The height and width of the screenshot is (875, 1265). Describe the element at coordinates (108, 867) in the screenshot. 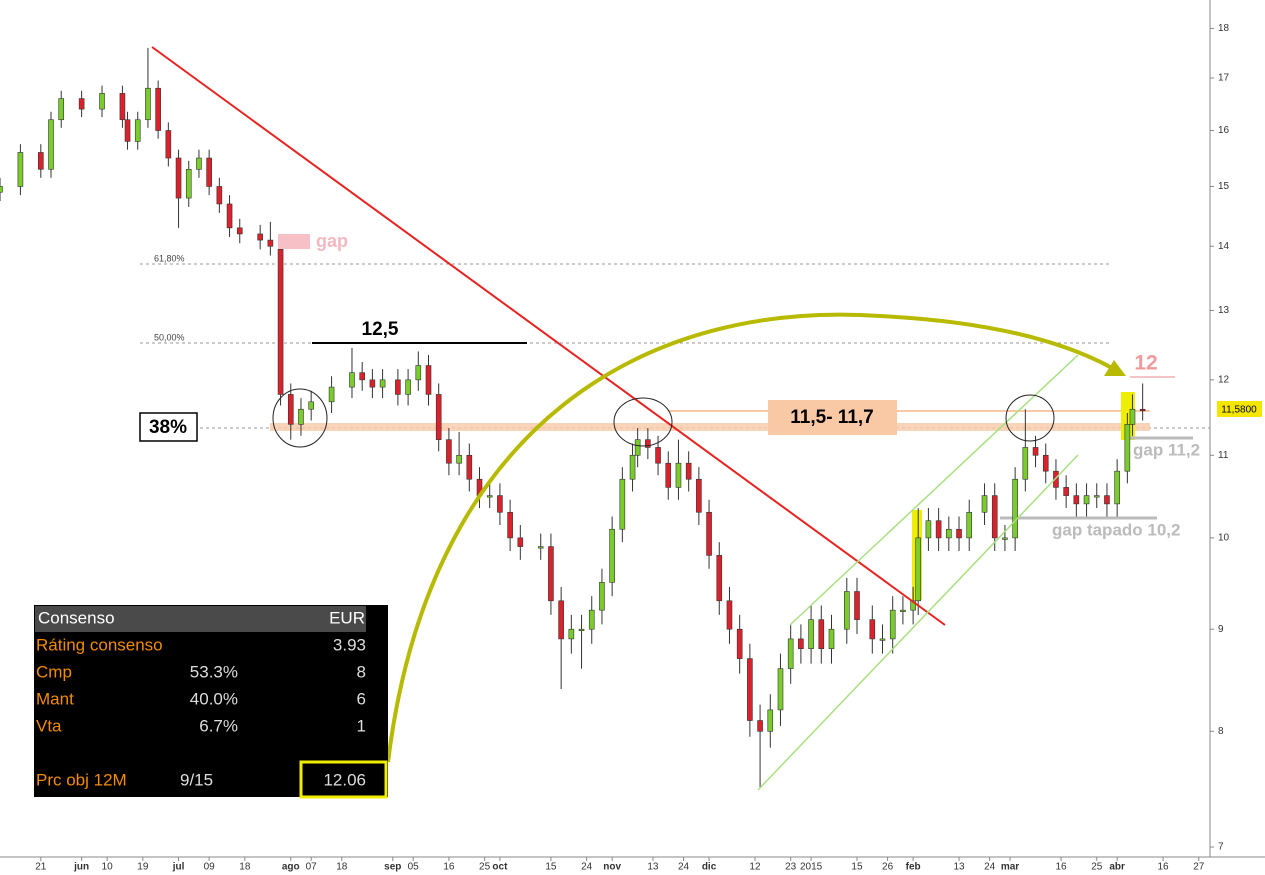

I see `x-tick-label: 10` at that location.